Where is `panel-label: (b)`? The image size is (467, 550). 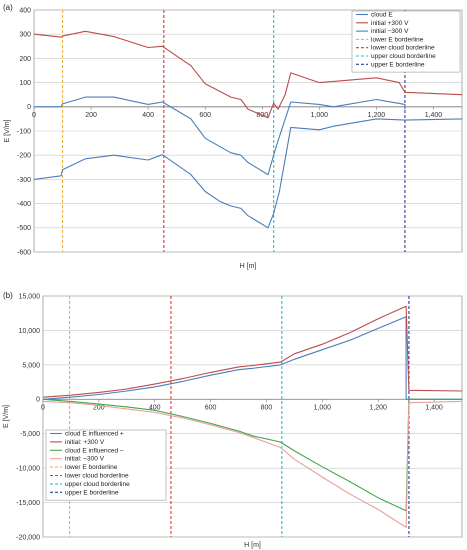 panel-label: (b) is located at coordinates (8, 295).